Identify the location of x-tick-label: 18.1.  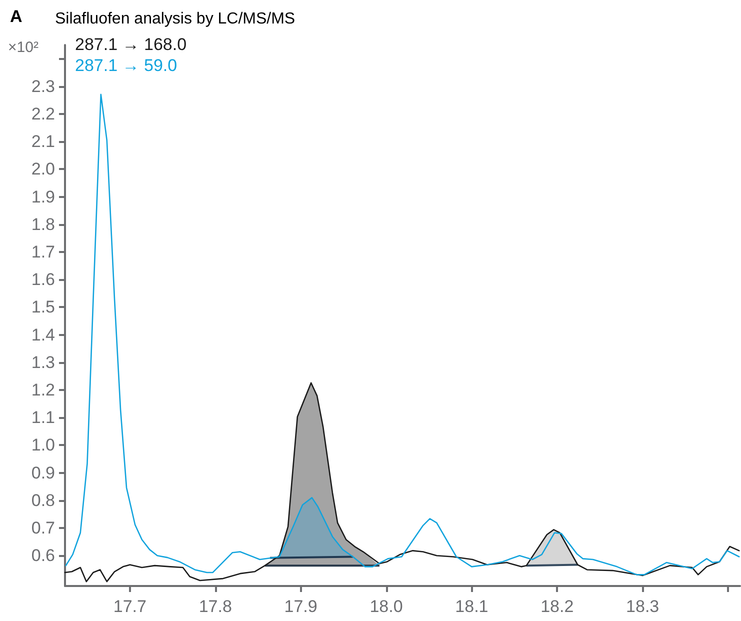
(471, 606).